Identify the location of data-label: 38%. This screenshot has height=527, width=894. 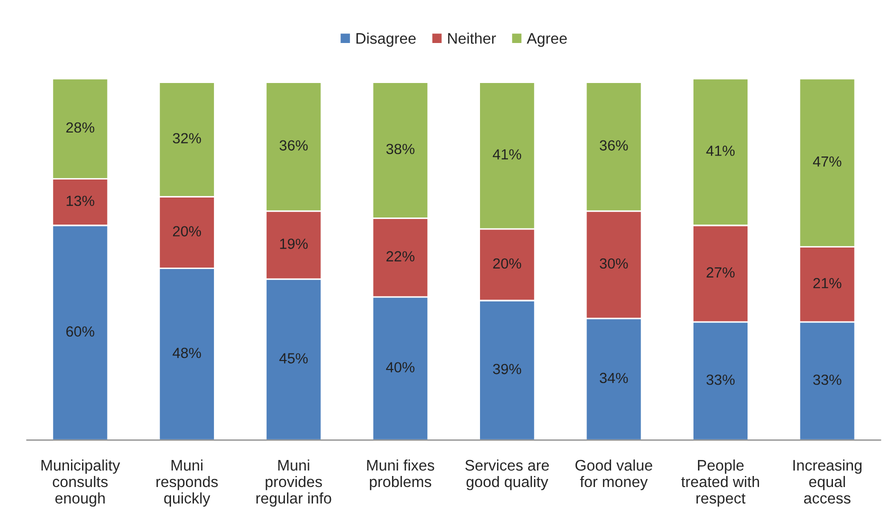
(400, 149).